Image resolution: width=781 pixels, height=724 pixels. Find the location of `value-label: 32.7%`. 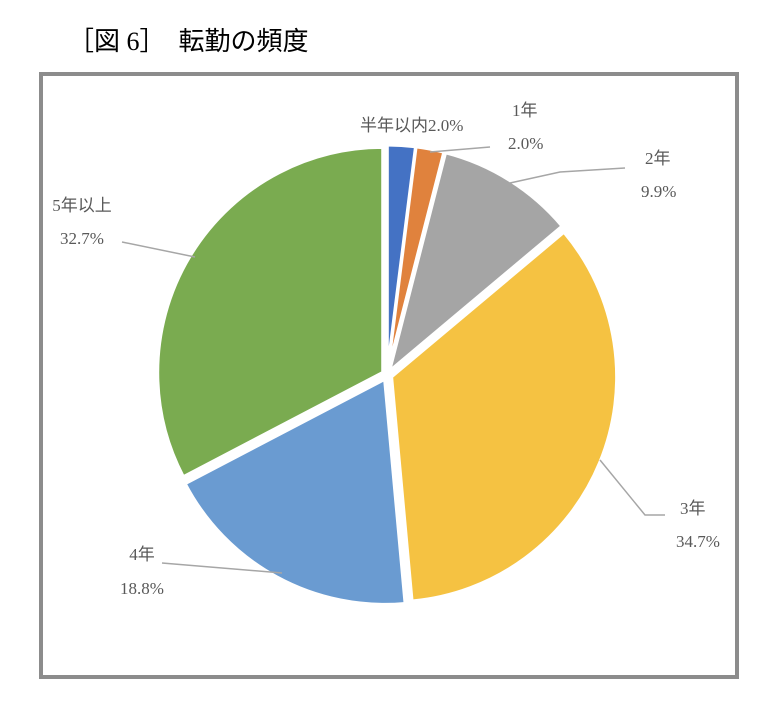

value-label: 32.7% is located at coordinates (82, 238).